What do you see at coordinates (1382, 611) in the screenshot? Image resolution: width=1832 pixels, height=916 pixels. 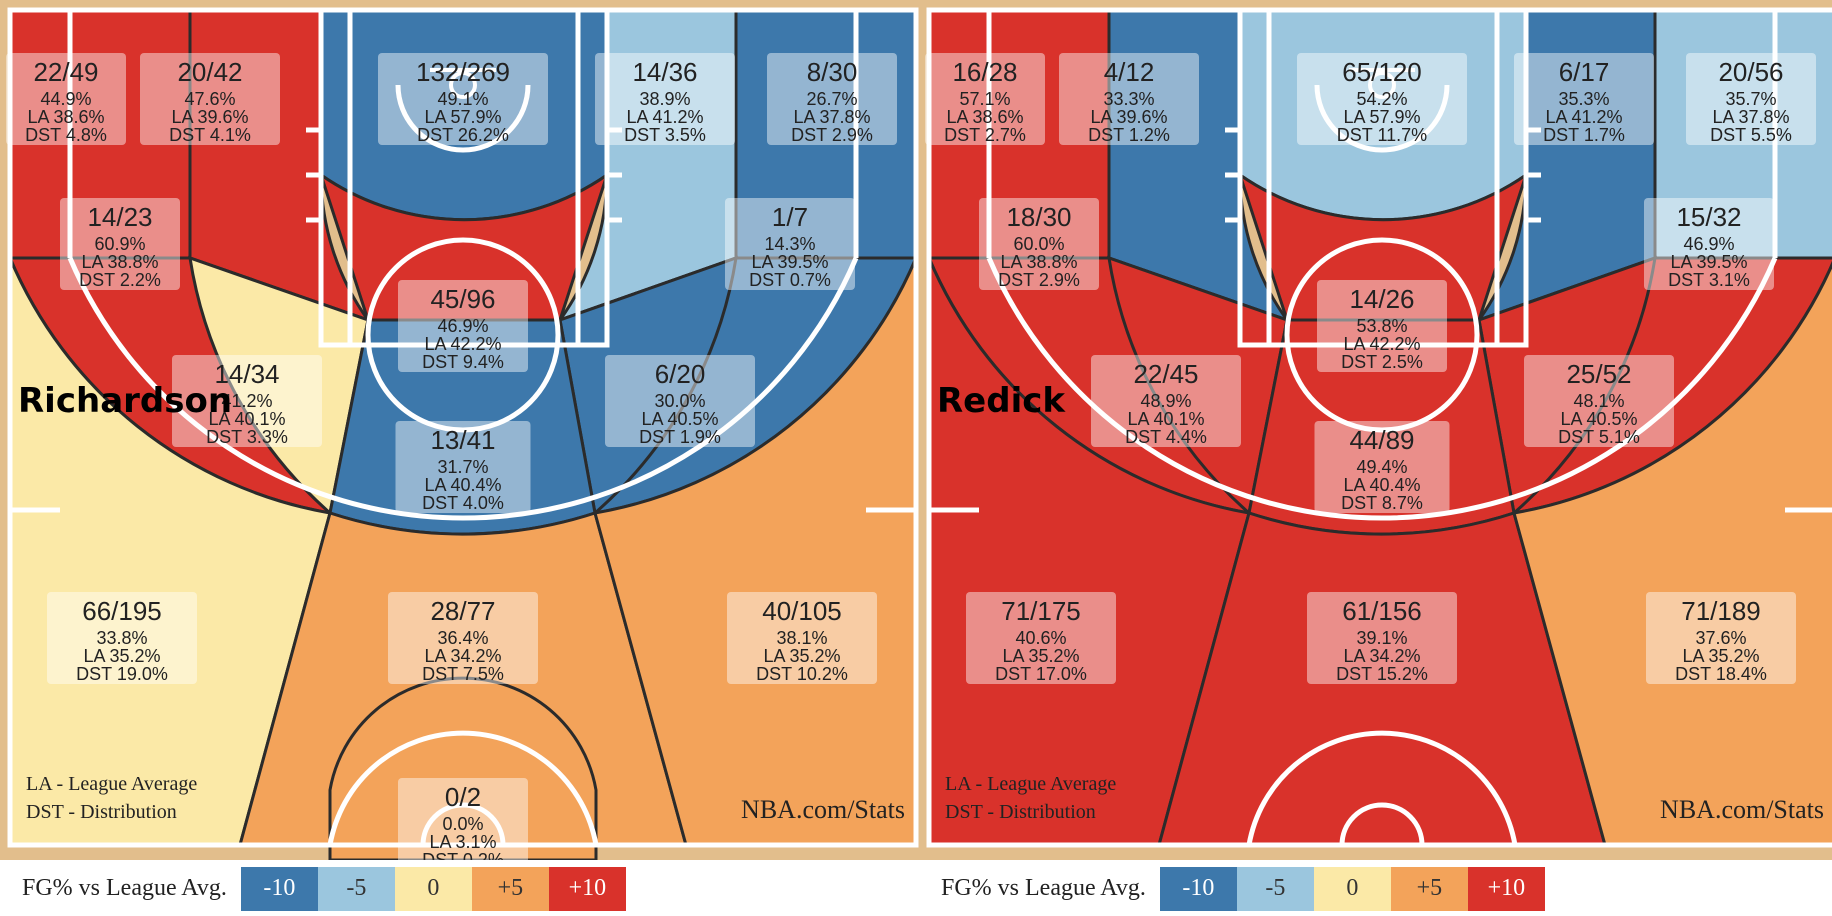 I see `zone-made-attempts: 61/156` at bounding box center [1382, 611].